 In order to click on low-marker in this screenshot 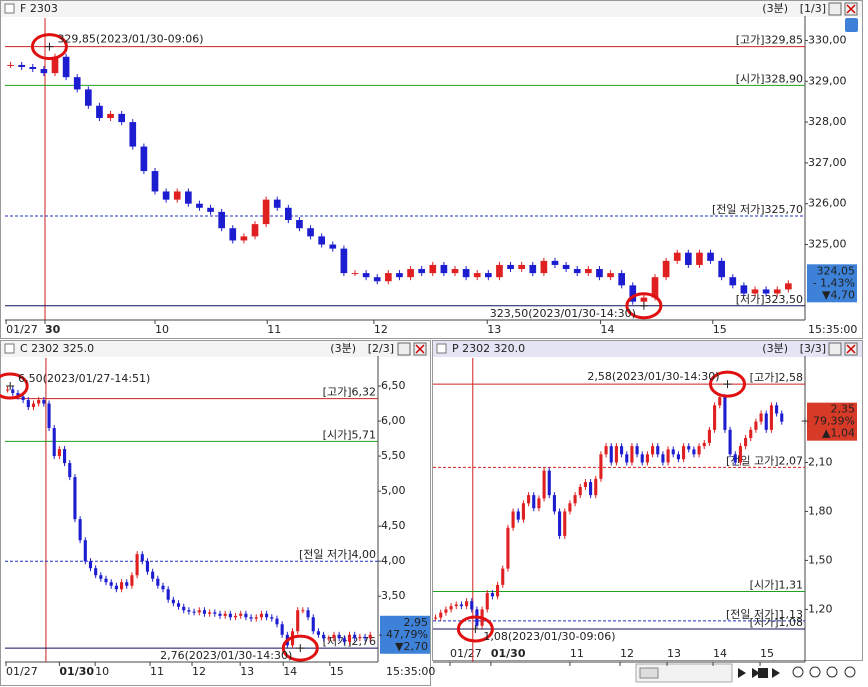, I will do `click(475, 628)`.